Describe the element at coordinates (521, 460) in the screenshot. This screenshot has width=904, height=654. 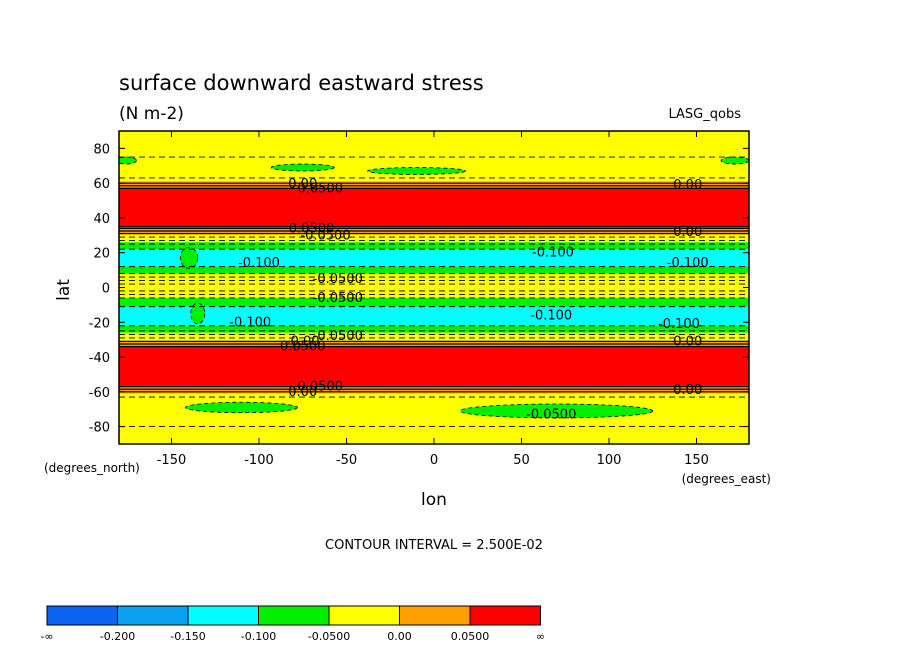
I see `x-tick-label-4: 50` at that location.